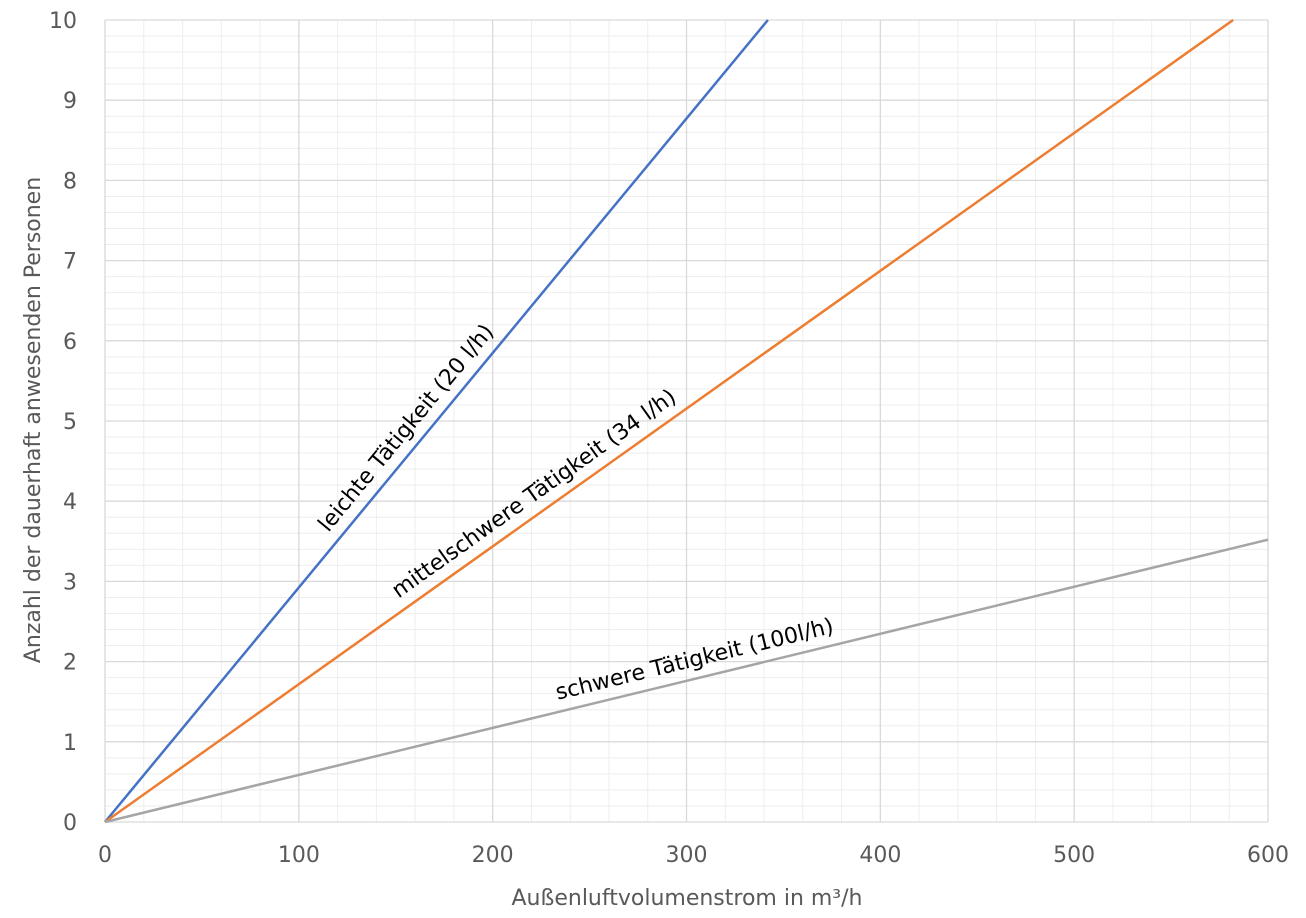  Describe the element at coordinates (70, 663) in the screenshot. I see `y-tick-label: 2` at that location.